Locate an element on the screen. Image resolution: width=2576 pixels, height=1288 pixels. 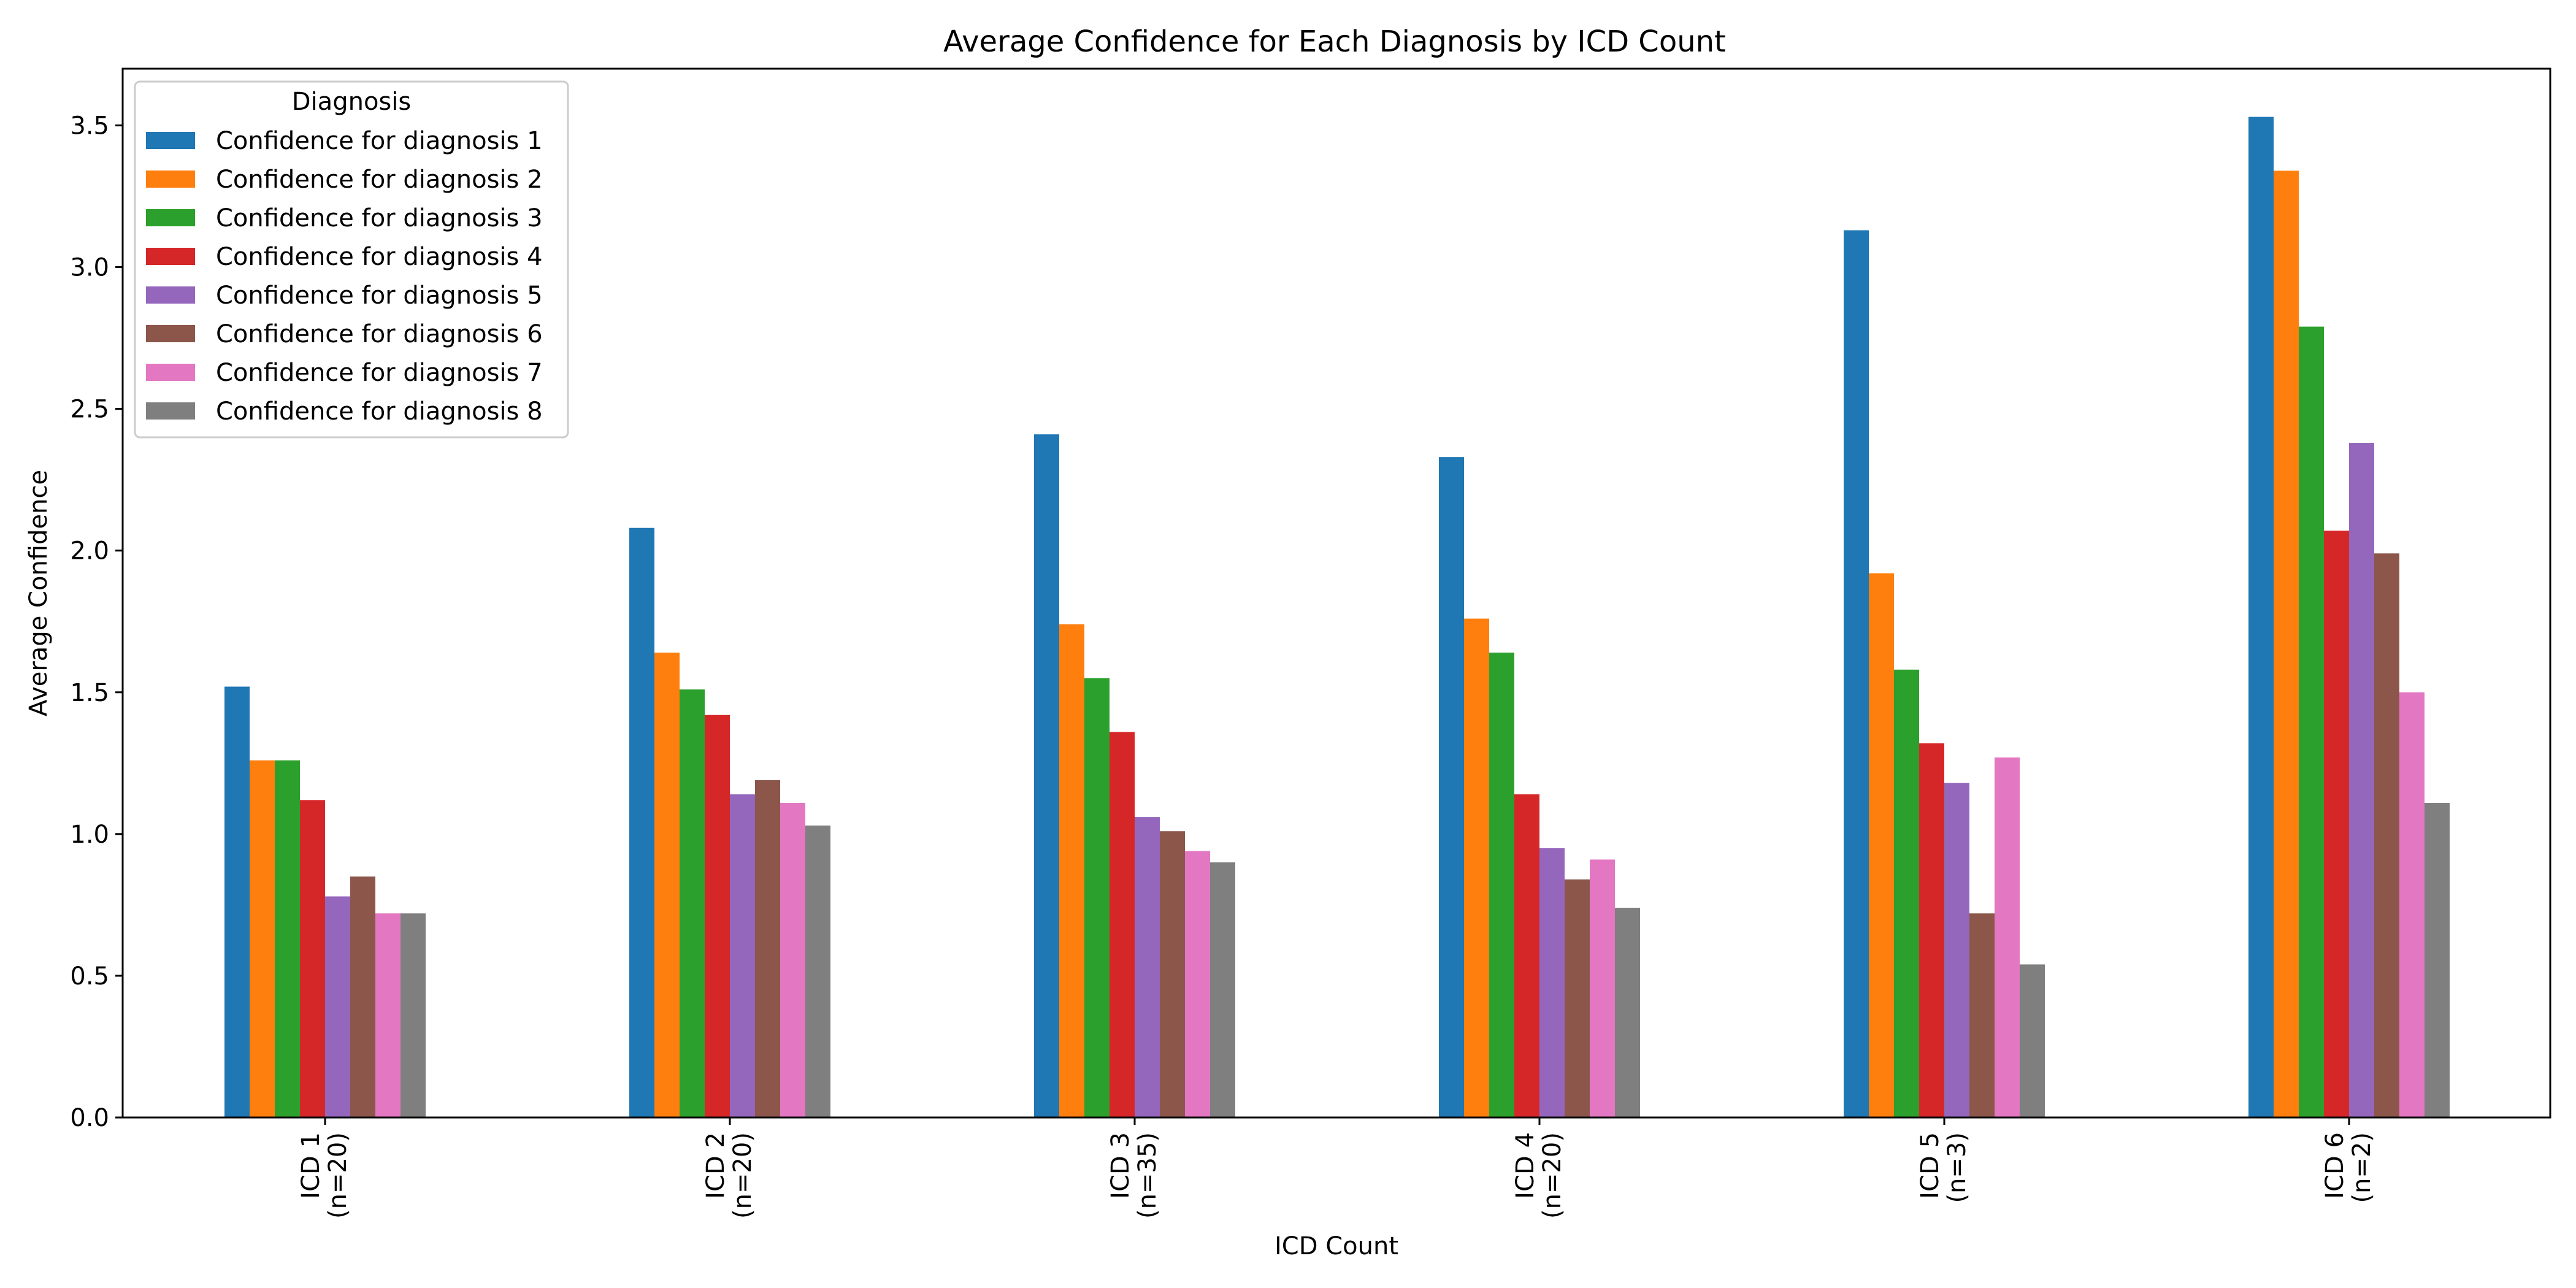
x-tick-label: ICD 2(n=20) is located at coordinates (729, 1175).